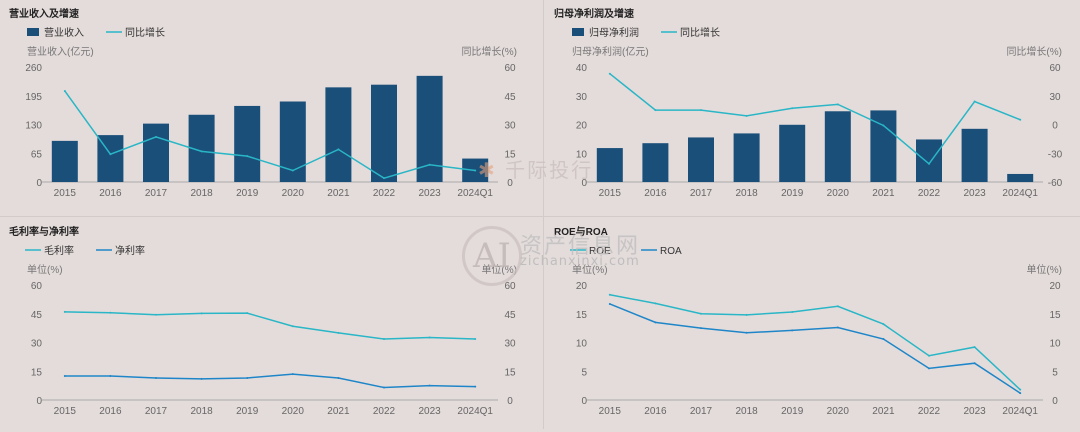 This screenshot has width=1080, height=432. Describe the element at coordinates (1055, 344) in the screenshot. I see `y-tick-right: 10` at that location.